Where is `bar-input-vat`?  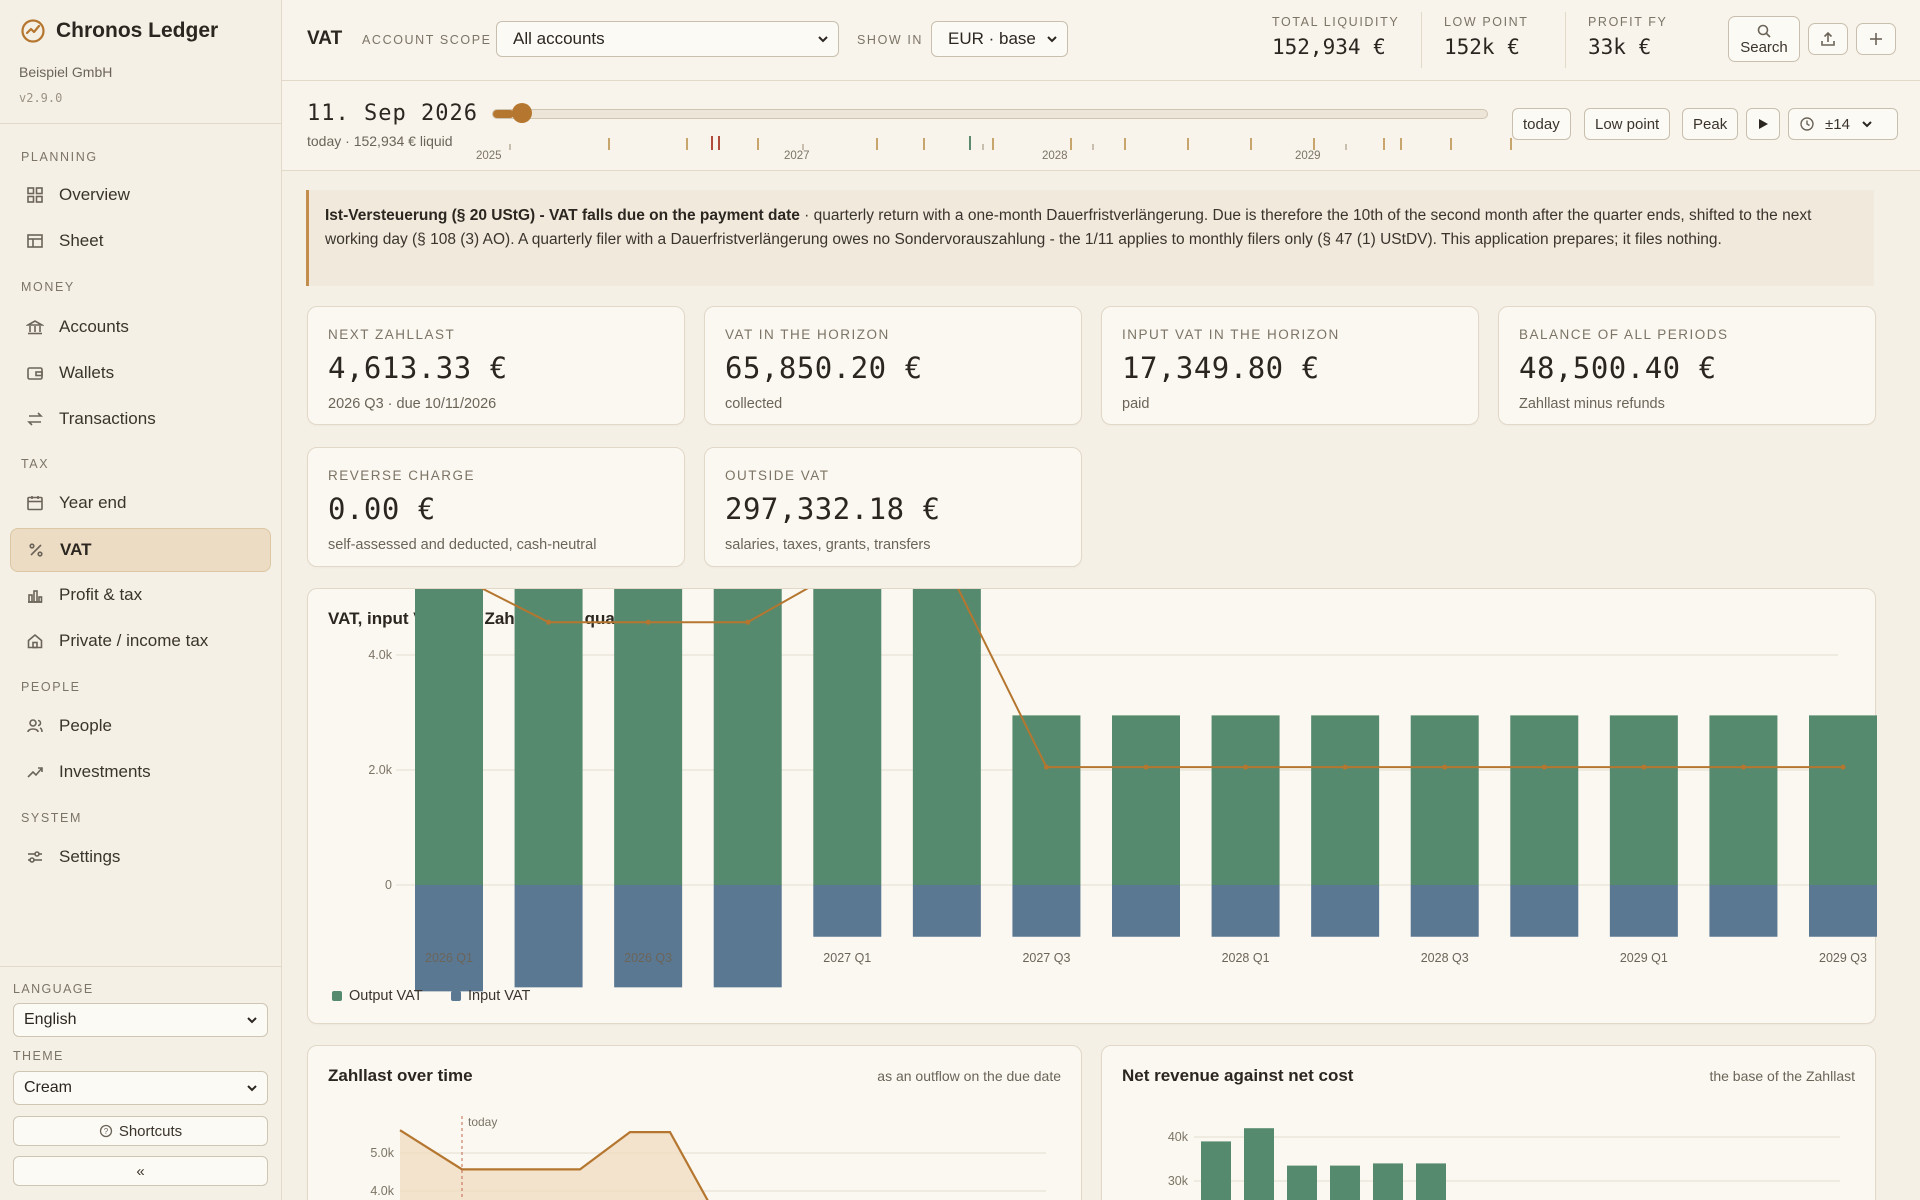 bar-input-vat is located at coordinates (449, 938).